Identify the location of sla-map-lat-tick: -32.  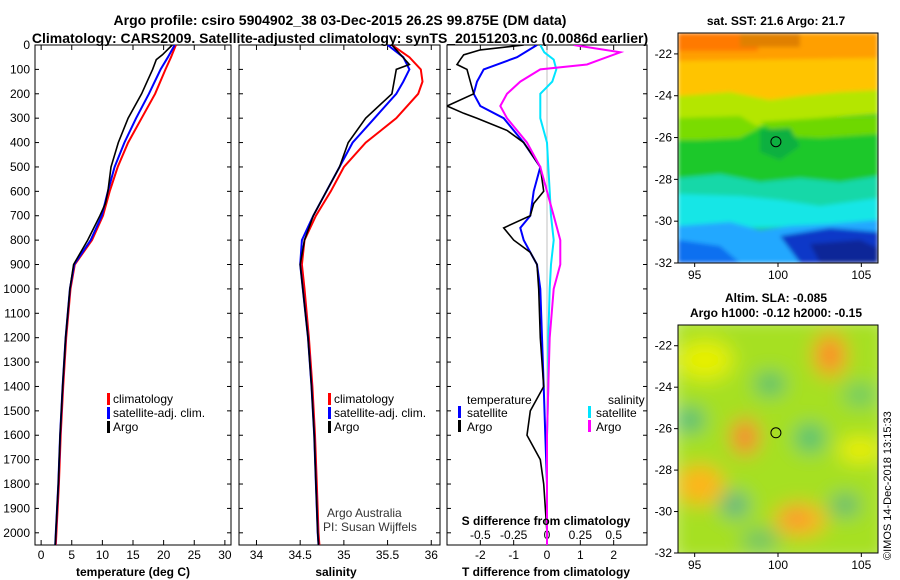
(664, 553).